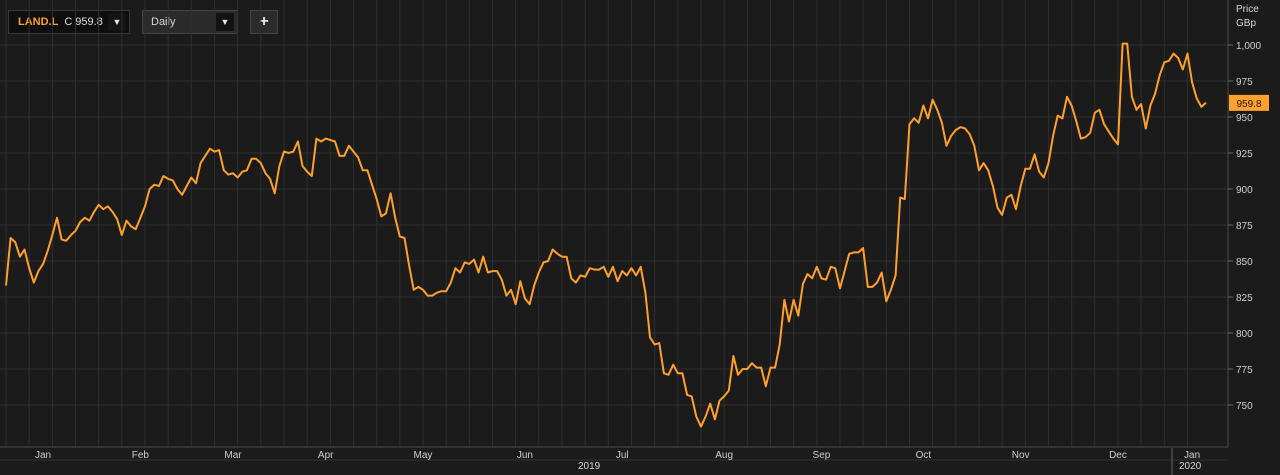 Image resolution: width=1280 pixels, height=475 pixels. Describe the element at coordinates (163, 22) in the screenshot. I see `interval-label: Daily` at that location.